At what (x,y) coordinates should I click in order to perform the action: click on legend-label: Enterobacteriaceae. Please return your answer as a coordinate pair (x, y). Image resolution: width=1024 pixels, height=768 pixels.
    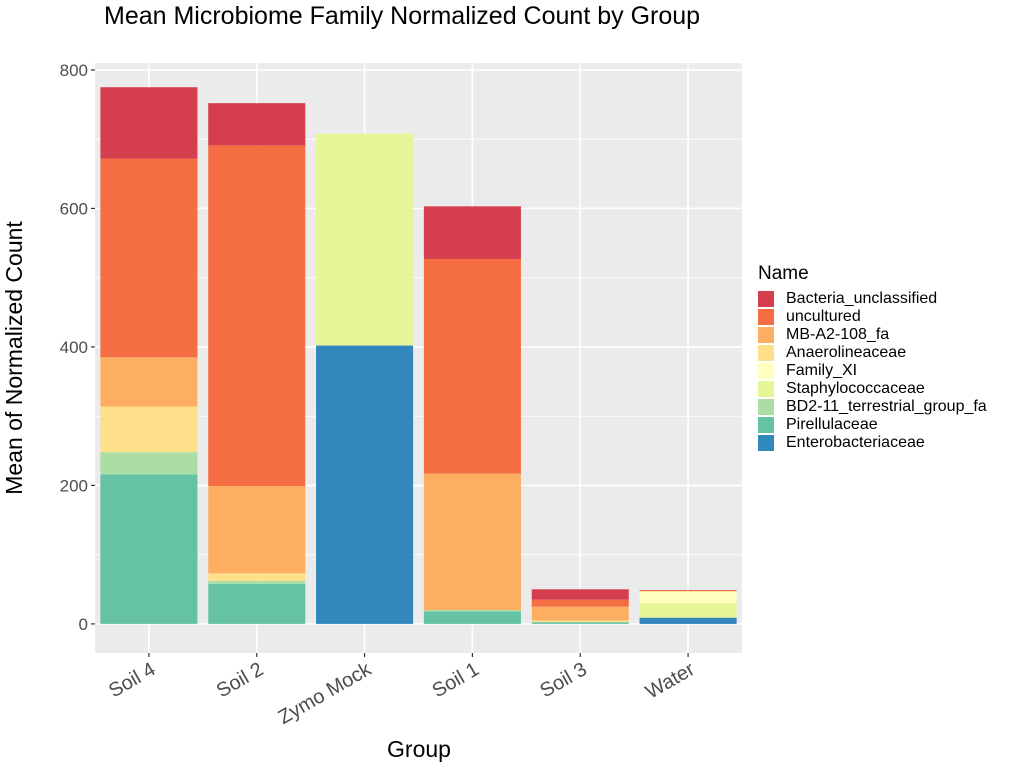
    Looking at the image, I should click on (855, 442).